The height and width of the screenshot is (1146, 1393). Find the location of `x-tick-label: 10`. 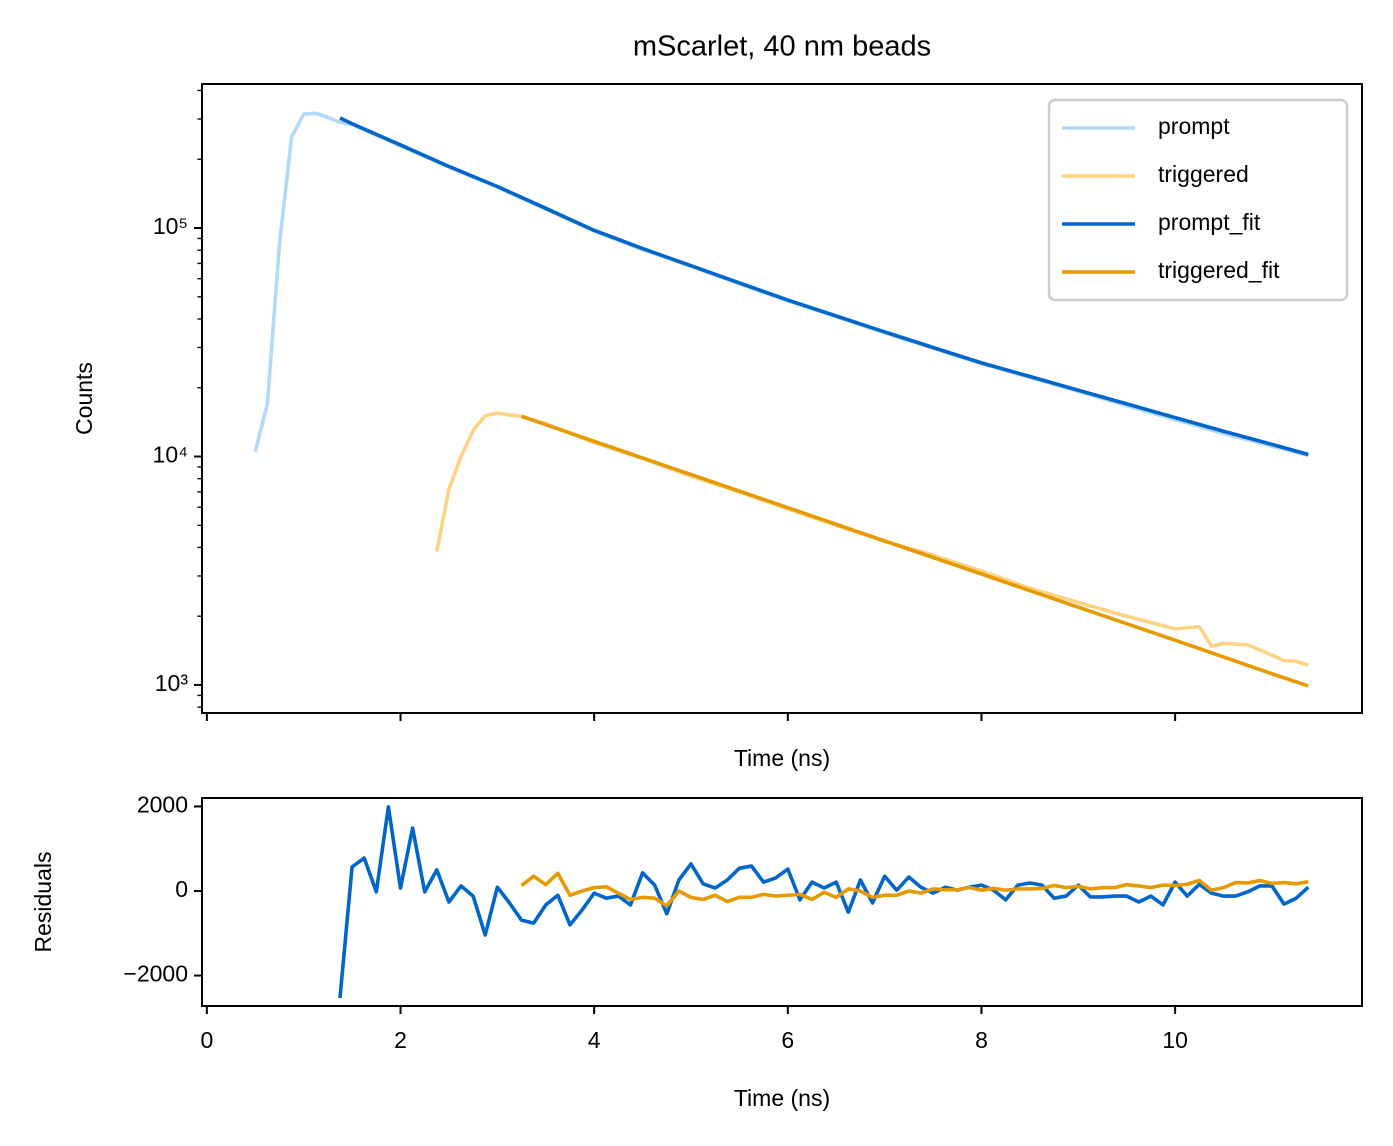

x-tick-label: 10 is located at coordinates (1175, 1040).